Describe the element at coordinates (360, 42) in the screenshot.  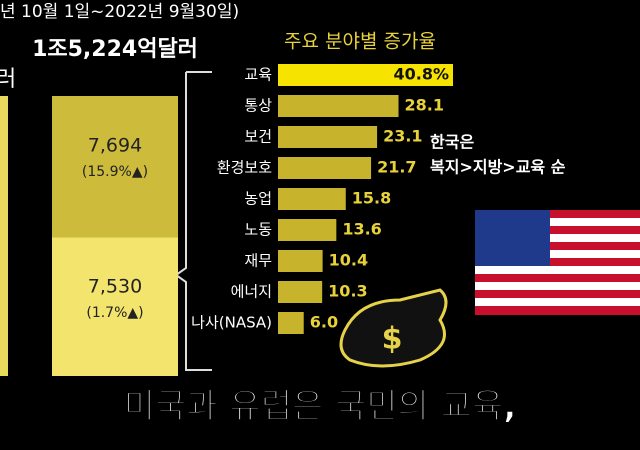
I see `bar-chart-title: 주요 분야별 증가율` at that location.